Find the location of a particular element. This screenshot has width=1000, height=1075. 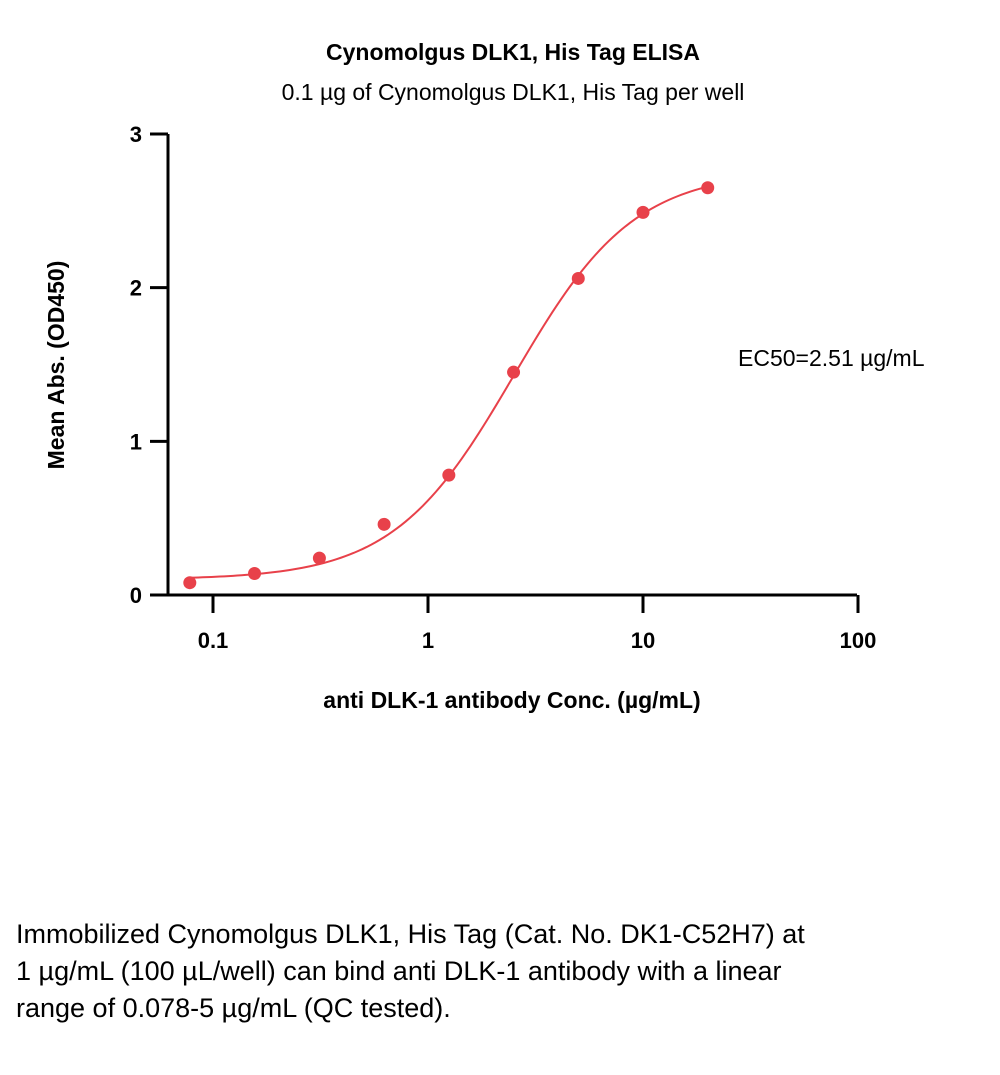

y-tick-label: 1 is located at coordinates (136, 441).